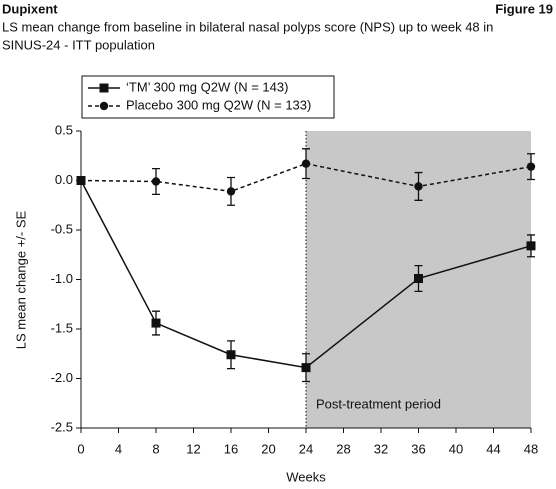 This screenshot has width=556, height=489. I want to click on x-tick-label: 20, so click(268, 448).